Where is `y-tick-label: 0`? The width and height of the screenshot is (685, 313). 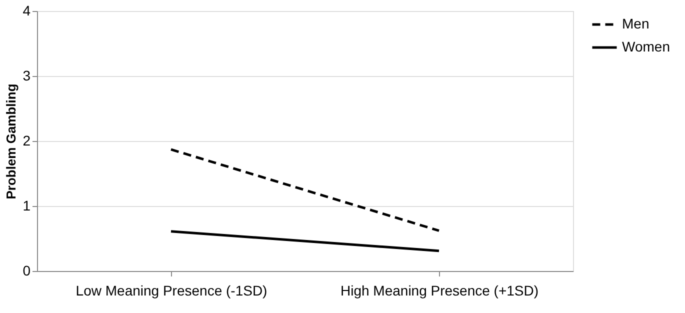 y-tick-label: 0 is located at coordinates (26, 270).